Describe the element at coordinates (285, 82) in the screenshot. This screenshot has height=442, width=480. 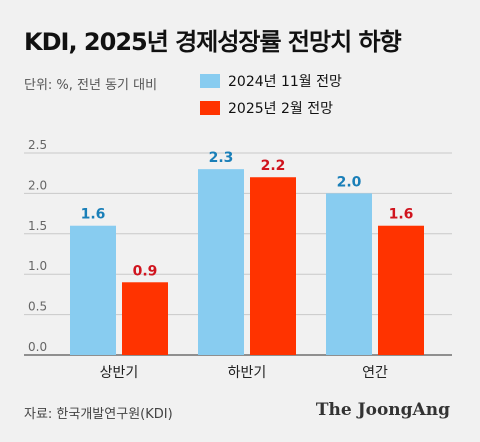
I see `legend-label-series-1: 2024년 11월 전망` at that location.